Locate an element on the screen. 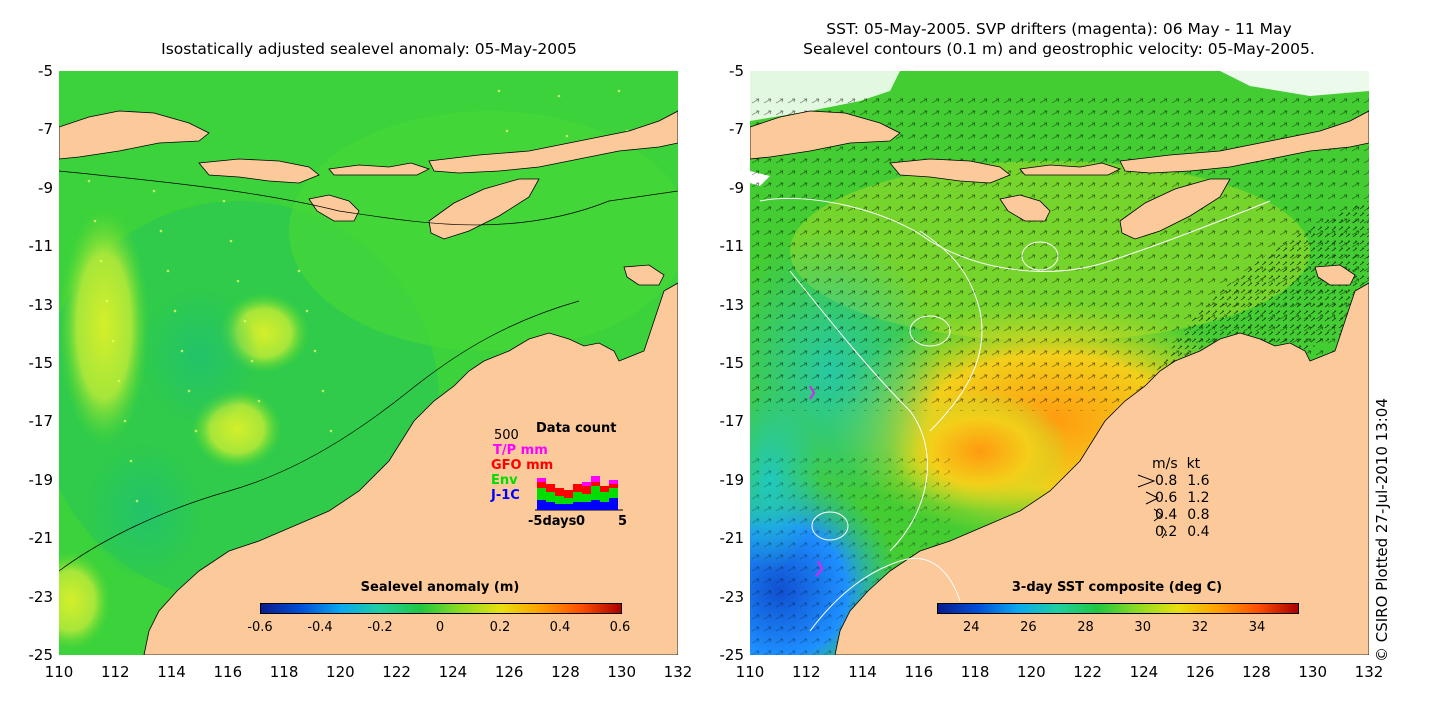 Image resolution: width=1440 pixels, height=720 pixels. left-lat-label: -5 is located at coordinates (45, 71).